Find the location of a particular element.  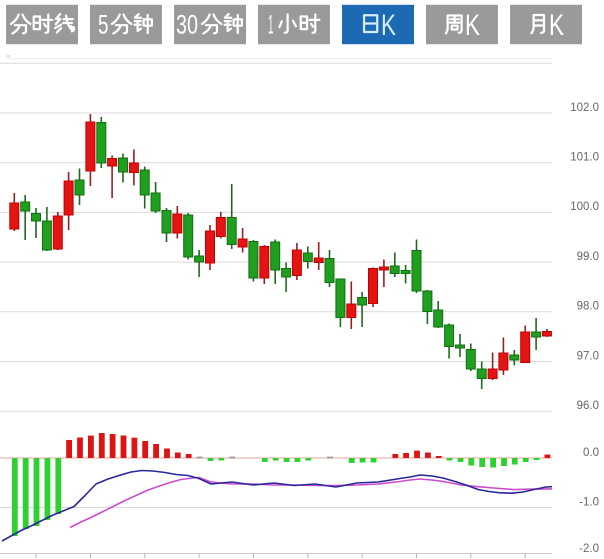

svg-text: -2.0 is located at coordinates (589, 549).